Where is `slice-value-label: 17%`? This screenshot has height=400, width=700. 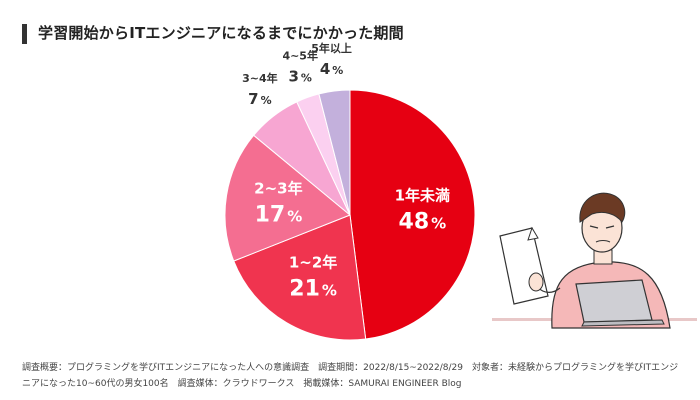
slice-value-label: 17% is located at coordinates (279, 215).